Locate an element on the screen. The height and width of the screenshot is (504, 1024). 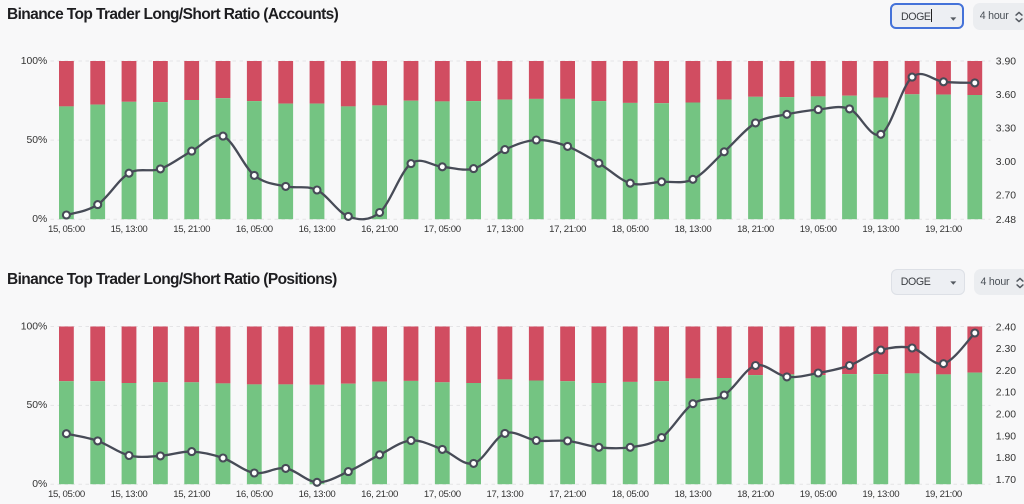
svg-text: 3.60 is located at coordinates (1006, 95).